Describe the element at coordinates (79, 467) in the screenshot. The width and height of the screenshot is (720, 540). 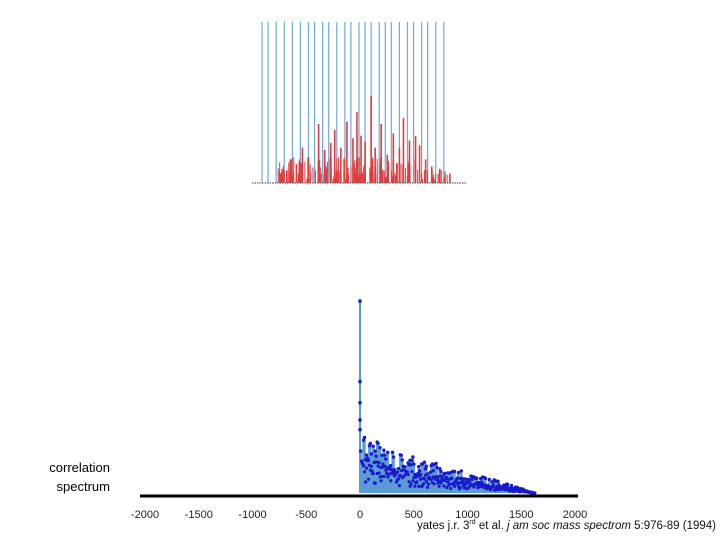
I see `side-label-line1: correlation` at that location.